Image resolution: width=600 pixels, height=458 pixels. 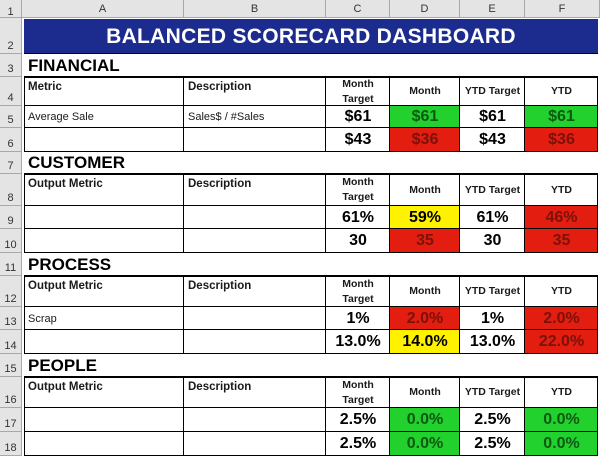 What do you see at coordinates (358, 9) in the screenshot?
I see `column-header-c: C` at bounding box center [358, 9].